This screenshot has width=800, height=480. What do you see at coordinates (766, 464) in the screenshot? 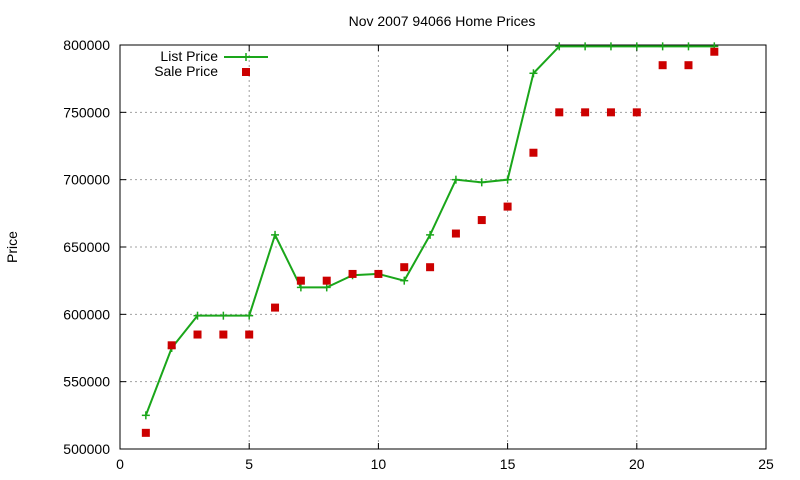
I see `x-tick-label: 25` at bounding box center [766, 464].